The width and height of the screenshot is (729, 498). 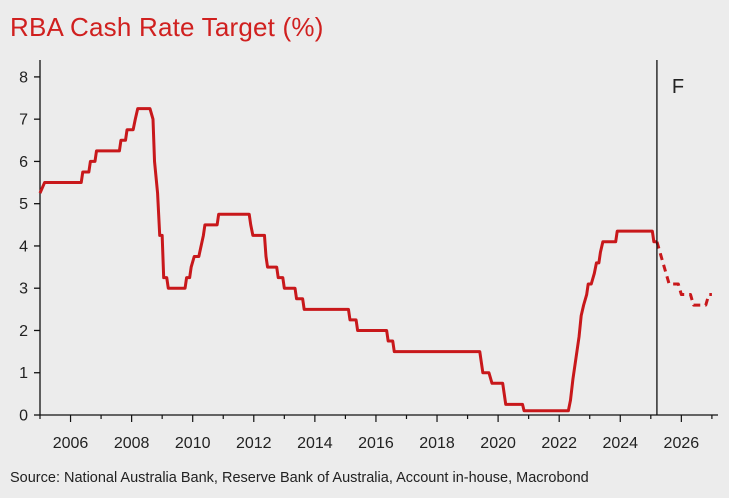 I want to click on y-tick-label: 0, so click(x=23, y=416).